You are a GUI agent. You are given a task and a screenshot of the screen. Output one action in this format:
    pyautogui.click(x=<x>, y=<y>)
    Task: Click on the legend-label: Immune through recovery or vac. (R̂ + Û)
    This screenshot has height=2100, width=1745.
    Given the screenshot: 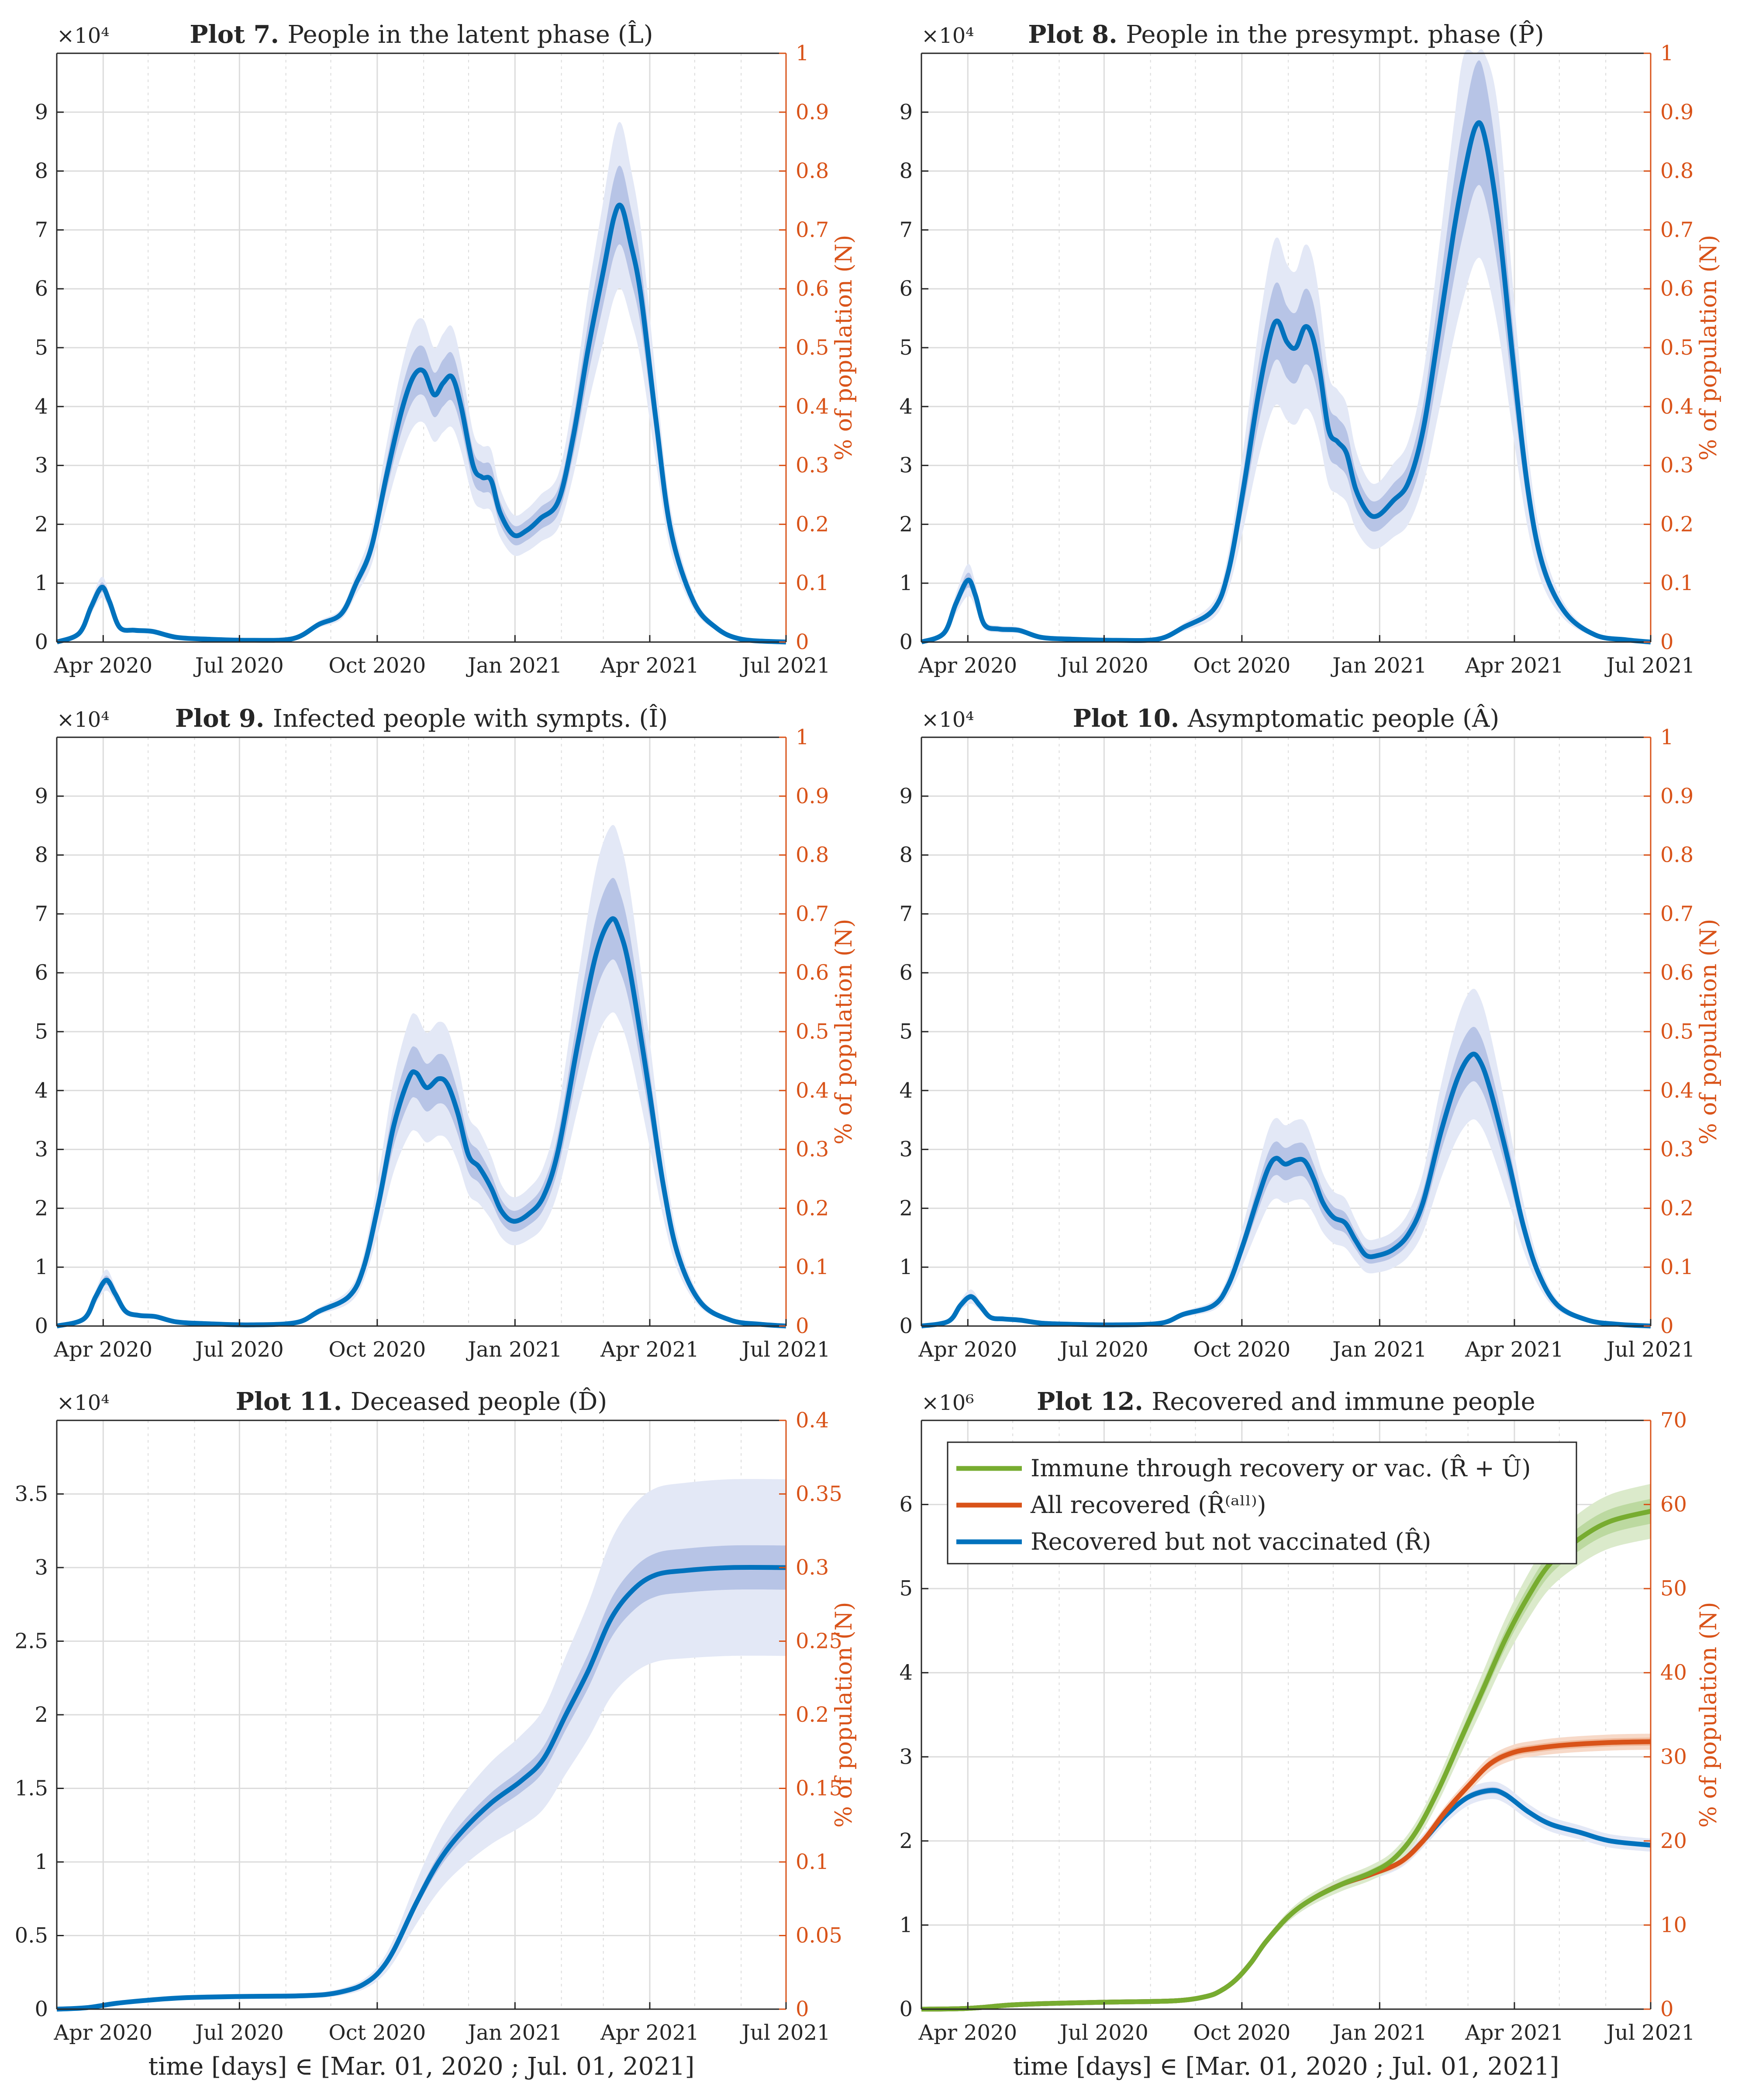 What is the action you would take?
    pyautogui.click(x=1281, y=1468)
    